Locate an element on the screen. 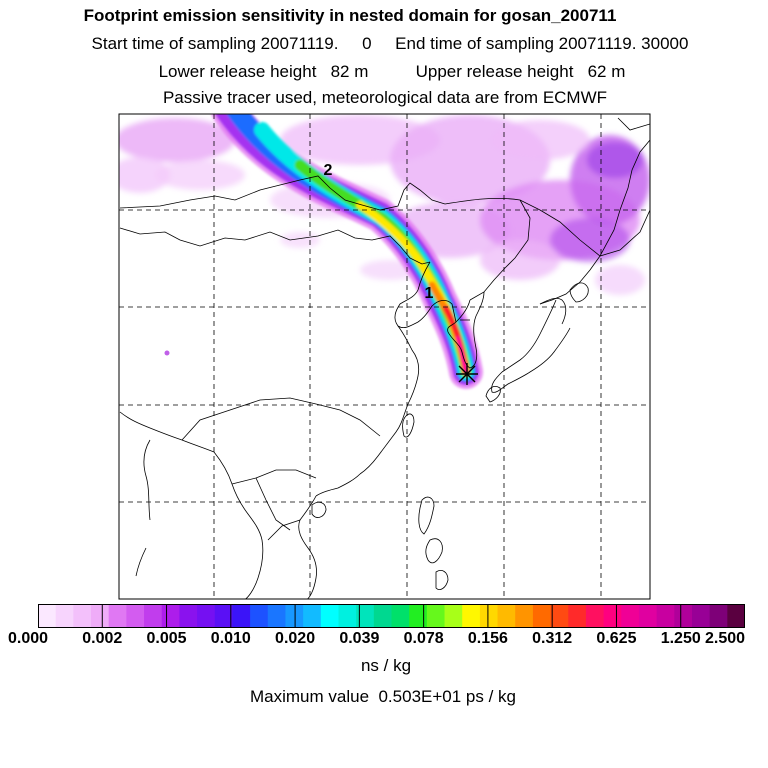 The image size is (768, 768). colorbar-tick-label: 0.625 is located at coordinates (616, 638).